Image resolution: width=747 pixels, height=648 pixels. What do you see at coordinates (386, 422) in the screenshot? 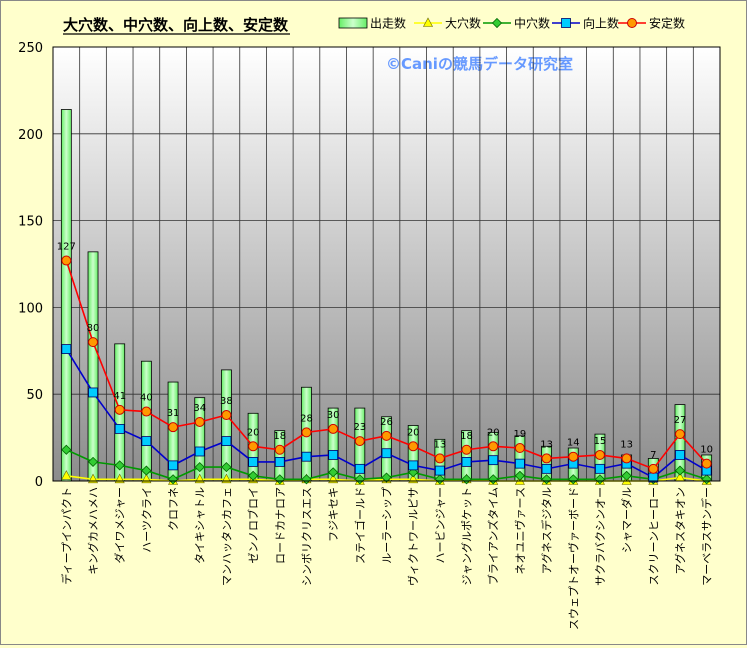
I see `data-label: 26` at bounding box center [386, 422].